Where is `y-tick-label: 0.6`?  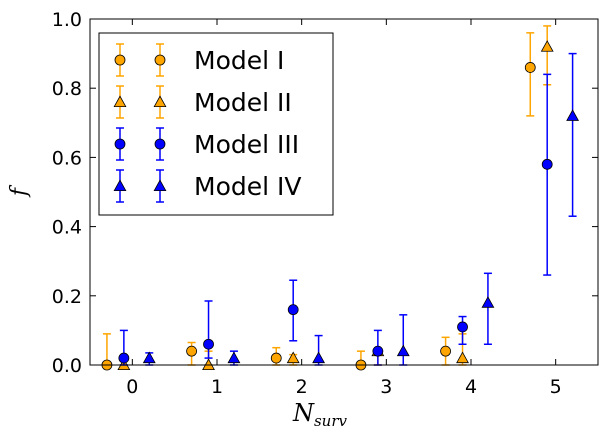
y-tick-label: 0.6 is located at coordinates (67, 158).